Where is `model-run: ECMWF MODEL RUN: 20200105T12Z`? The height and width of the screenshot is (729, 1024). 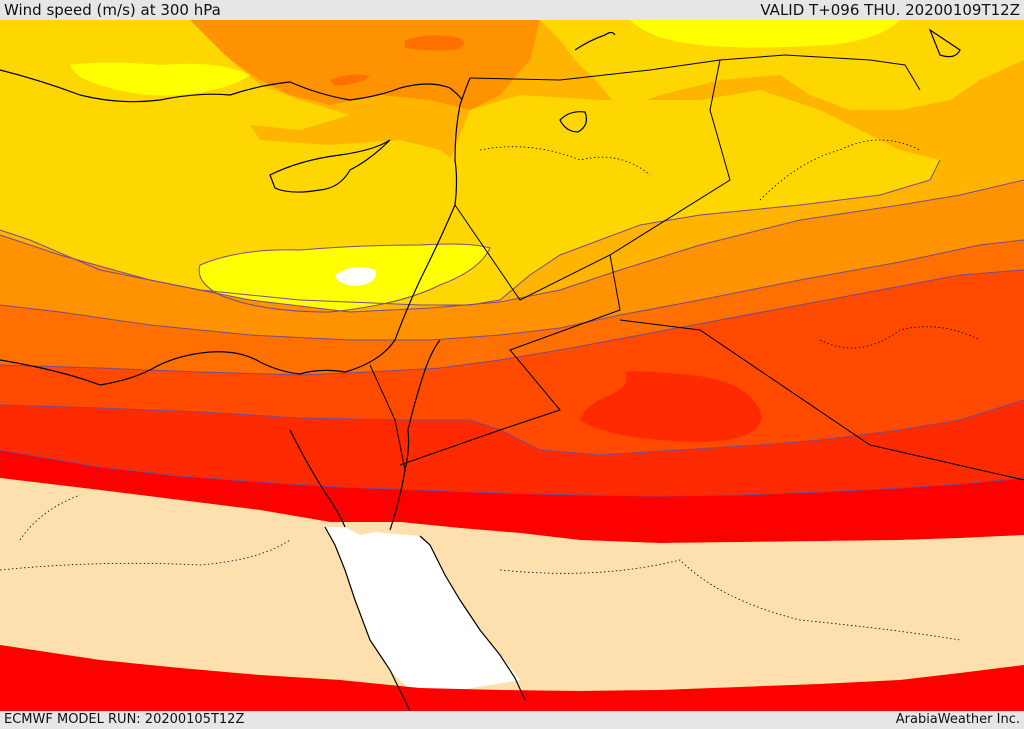 model-run: ECMWF MODEL RUN: 20200105T12Z is located at coordinates (124, 719).